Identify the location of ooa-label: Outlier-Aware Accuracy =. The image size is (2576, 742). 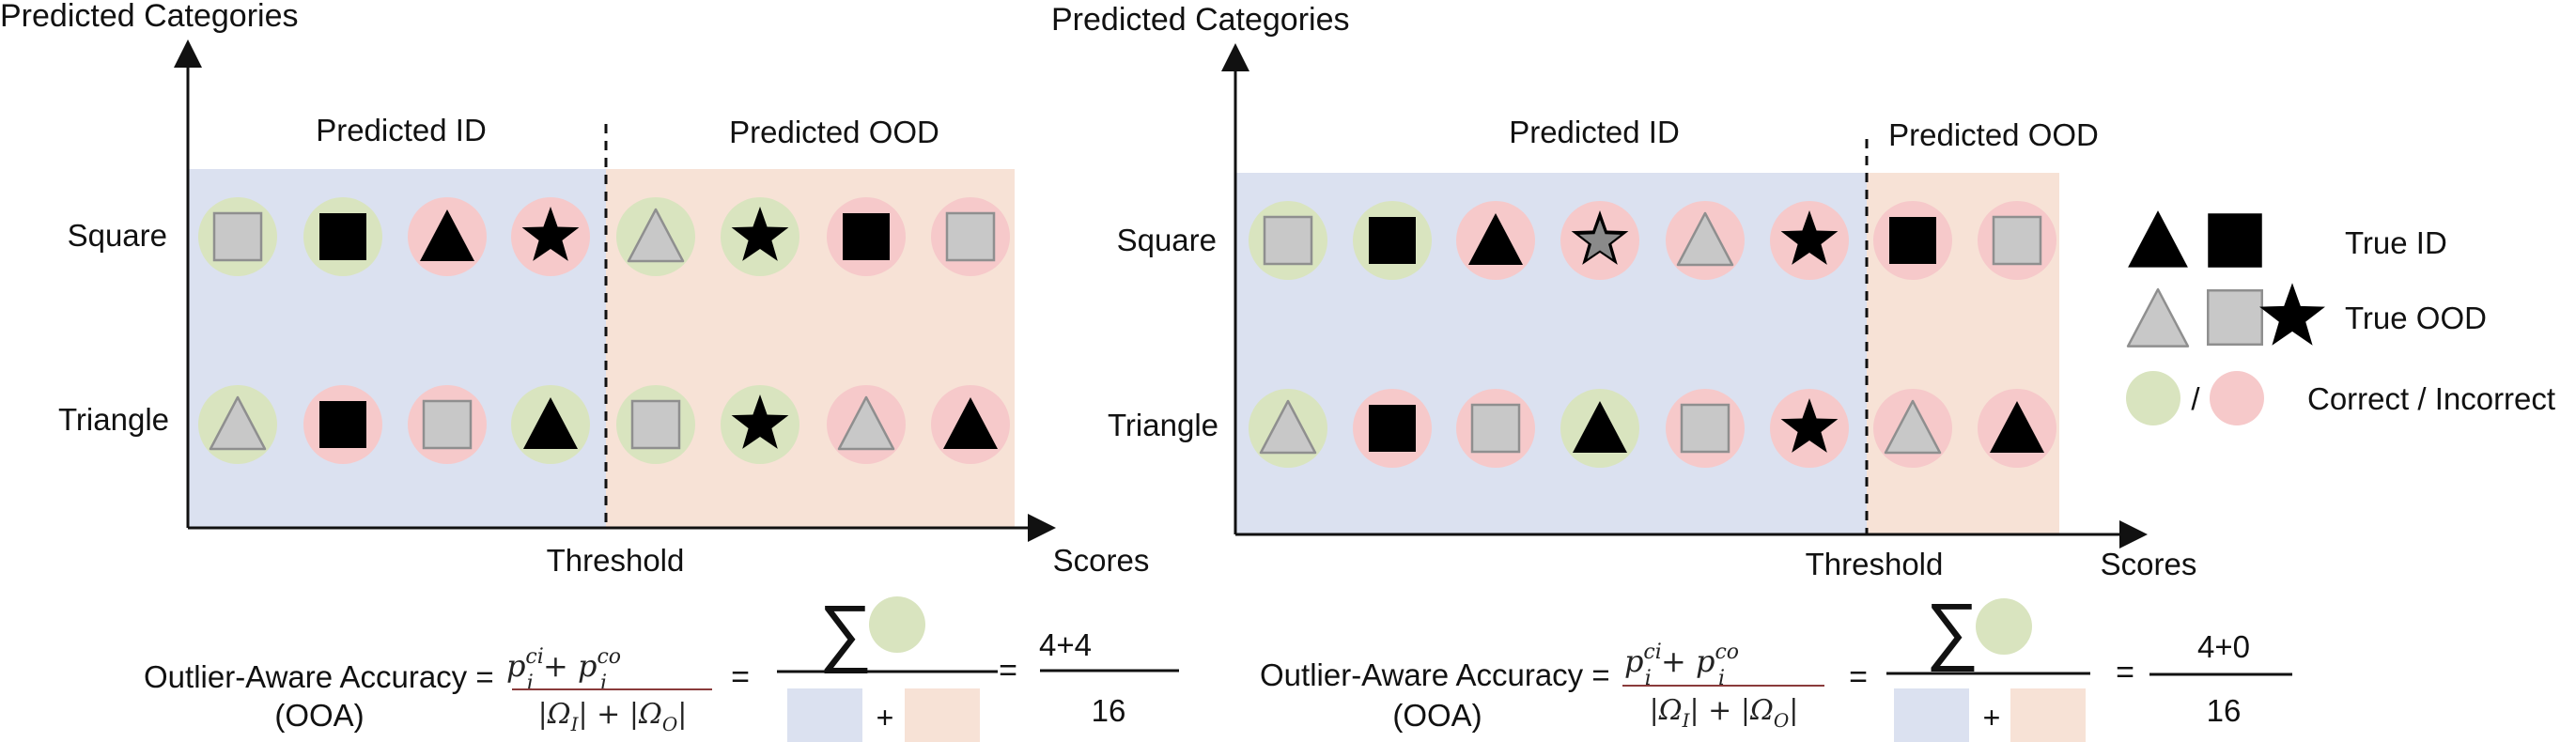
(1435, 674).